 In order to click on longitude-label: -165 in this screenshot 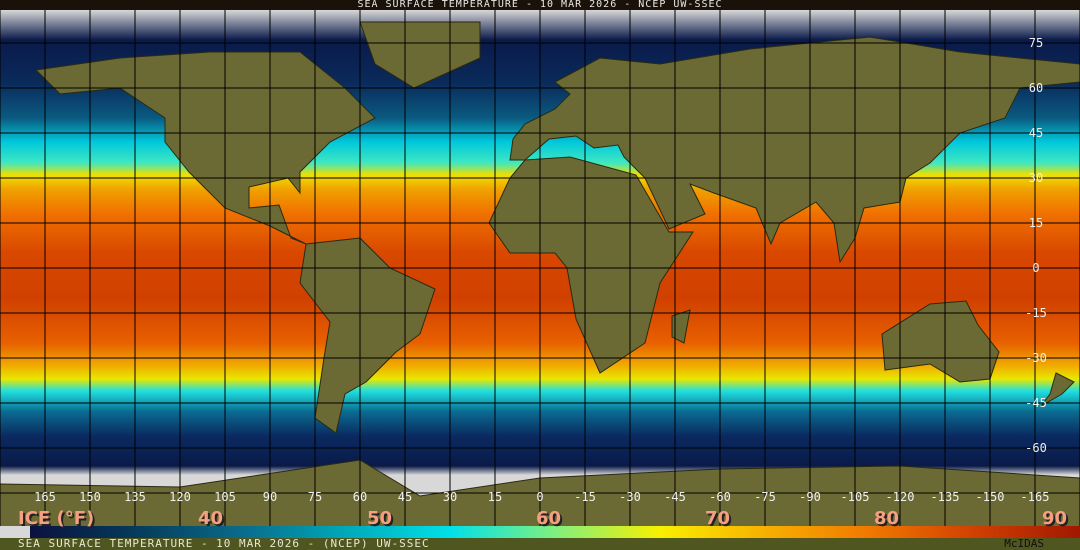, I will do `click(1035, 497)`.